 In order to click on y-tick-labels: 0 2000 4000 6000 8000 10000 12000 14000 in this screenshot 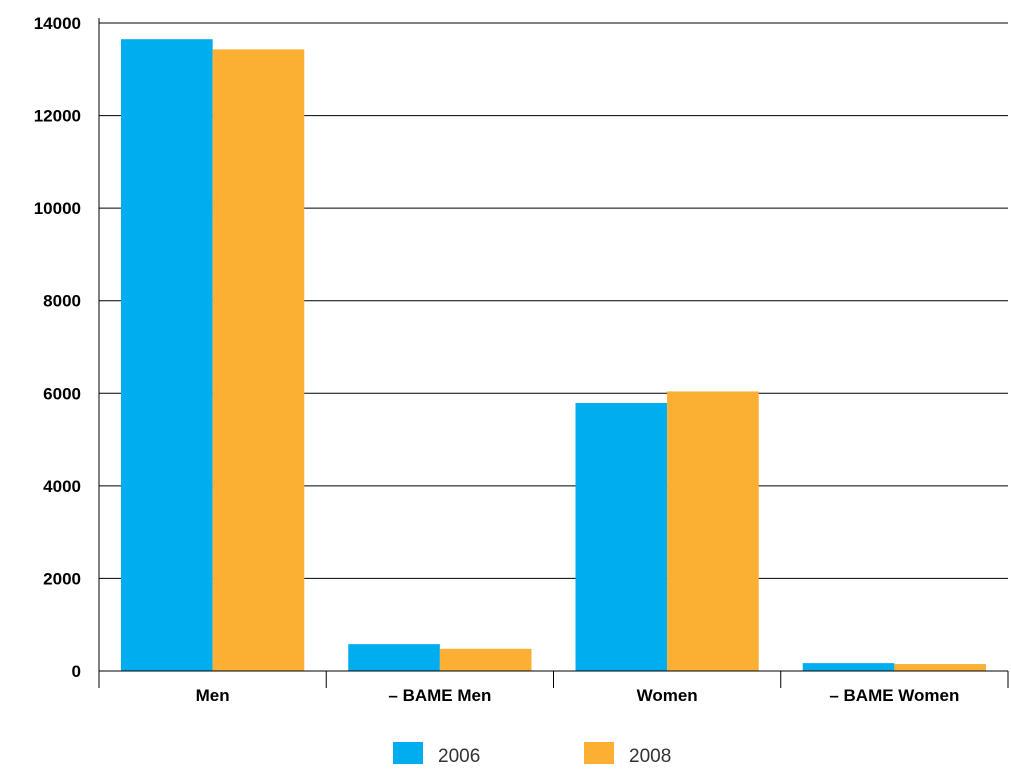, I will do `click(57, 347)`.